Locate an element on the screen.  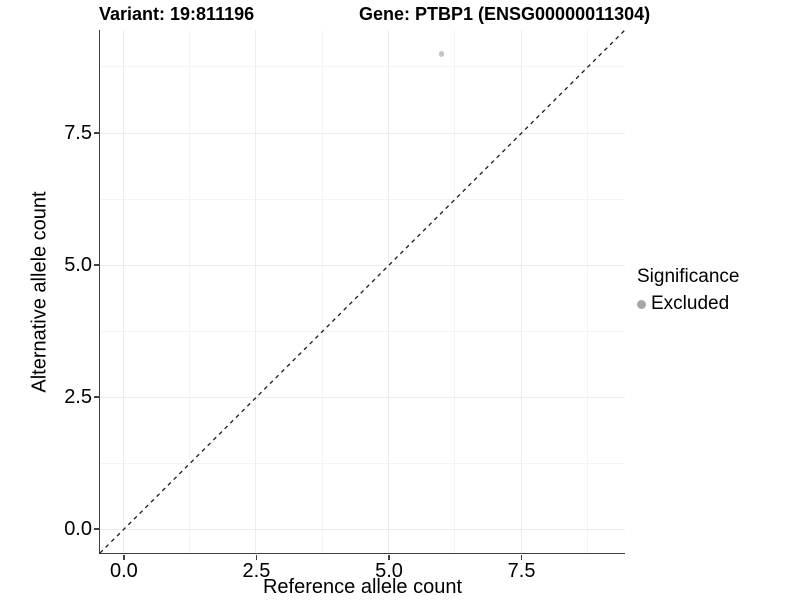
x-tick-label: 7.5 is located at coordinates (521, 571).